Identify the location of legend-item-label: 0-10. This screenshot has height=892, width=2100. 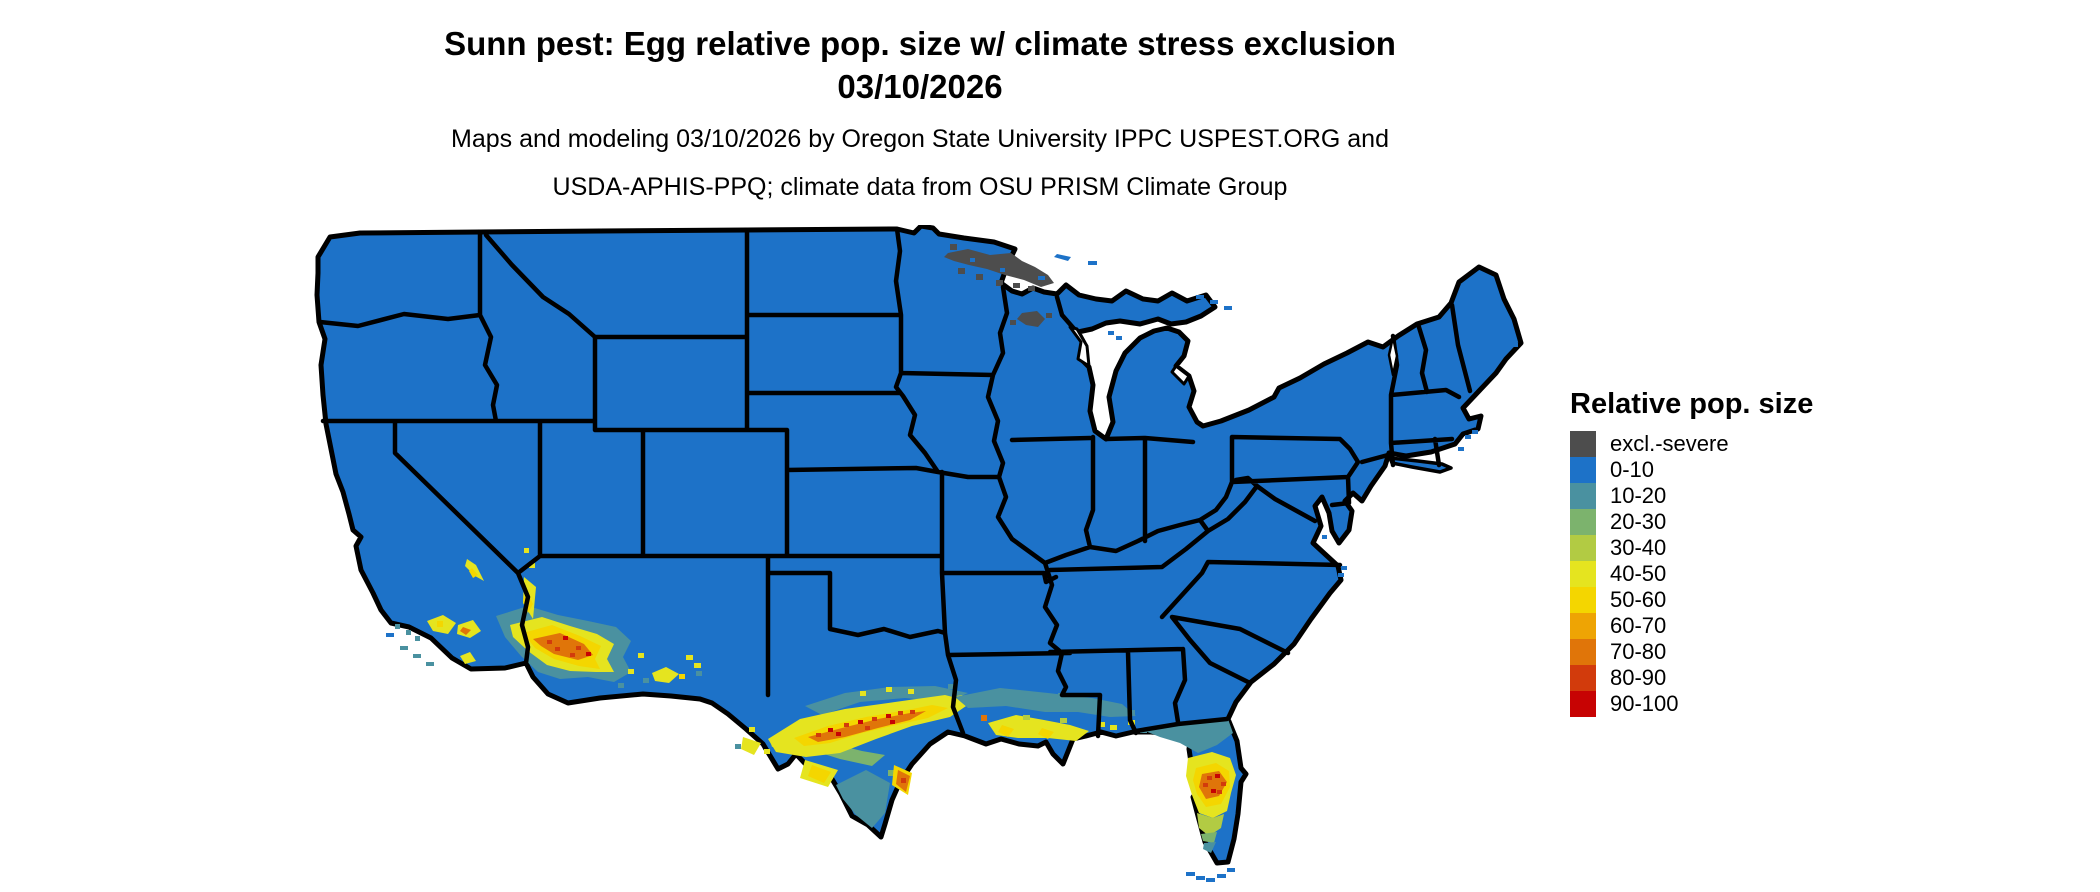
(1632, 469).